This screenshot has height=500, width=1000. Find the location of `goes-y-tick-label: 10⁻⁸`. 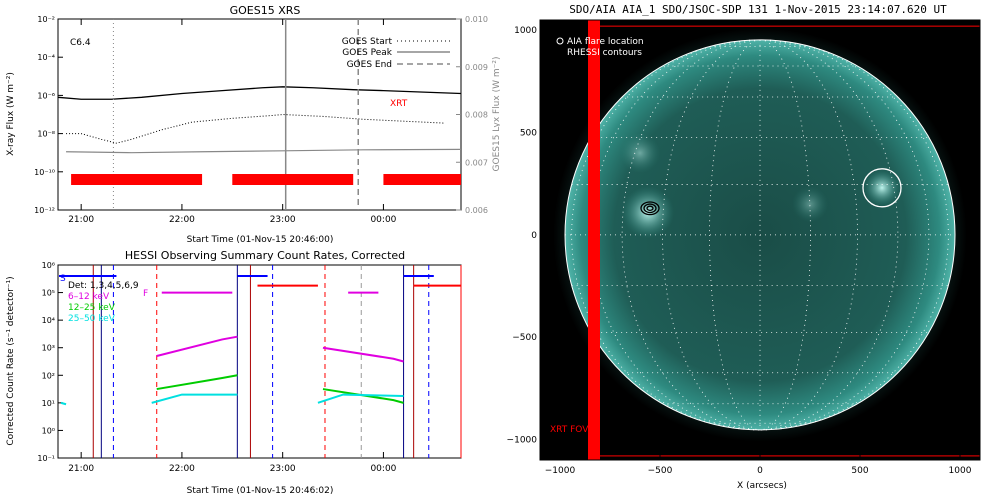

goes-y-tick-label: 10⁻⁸ is located at coordinates (46, 134).